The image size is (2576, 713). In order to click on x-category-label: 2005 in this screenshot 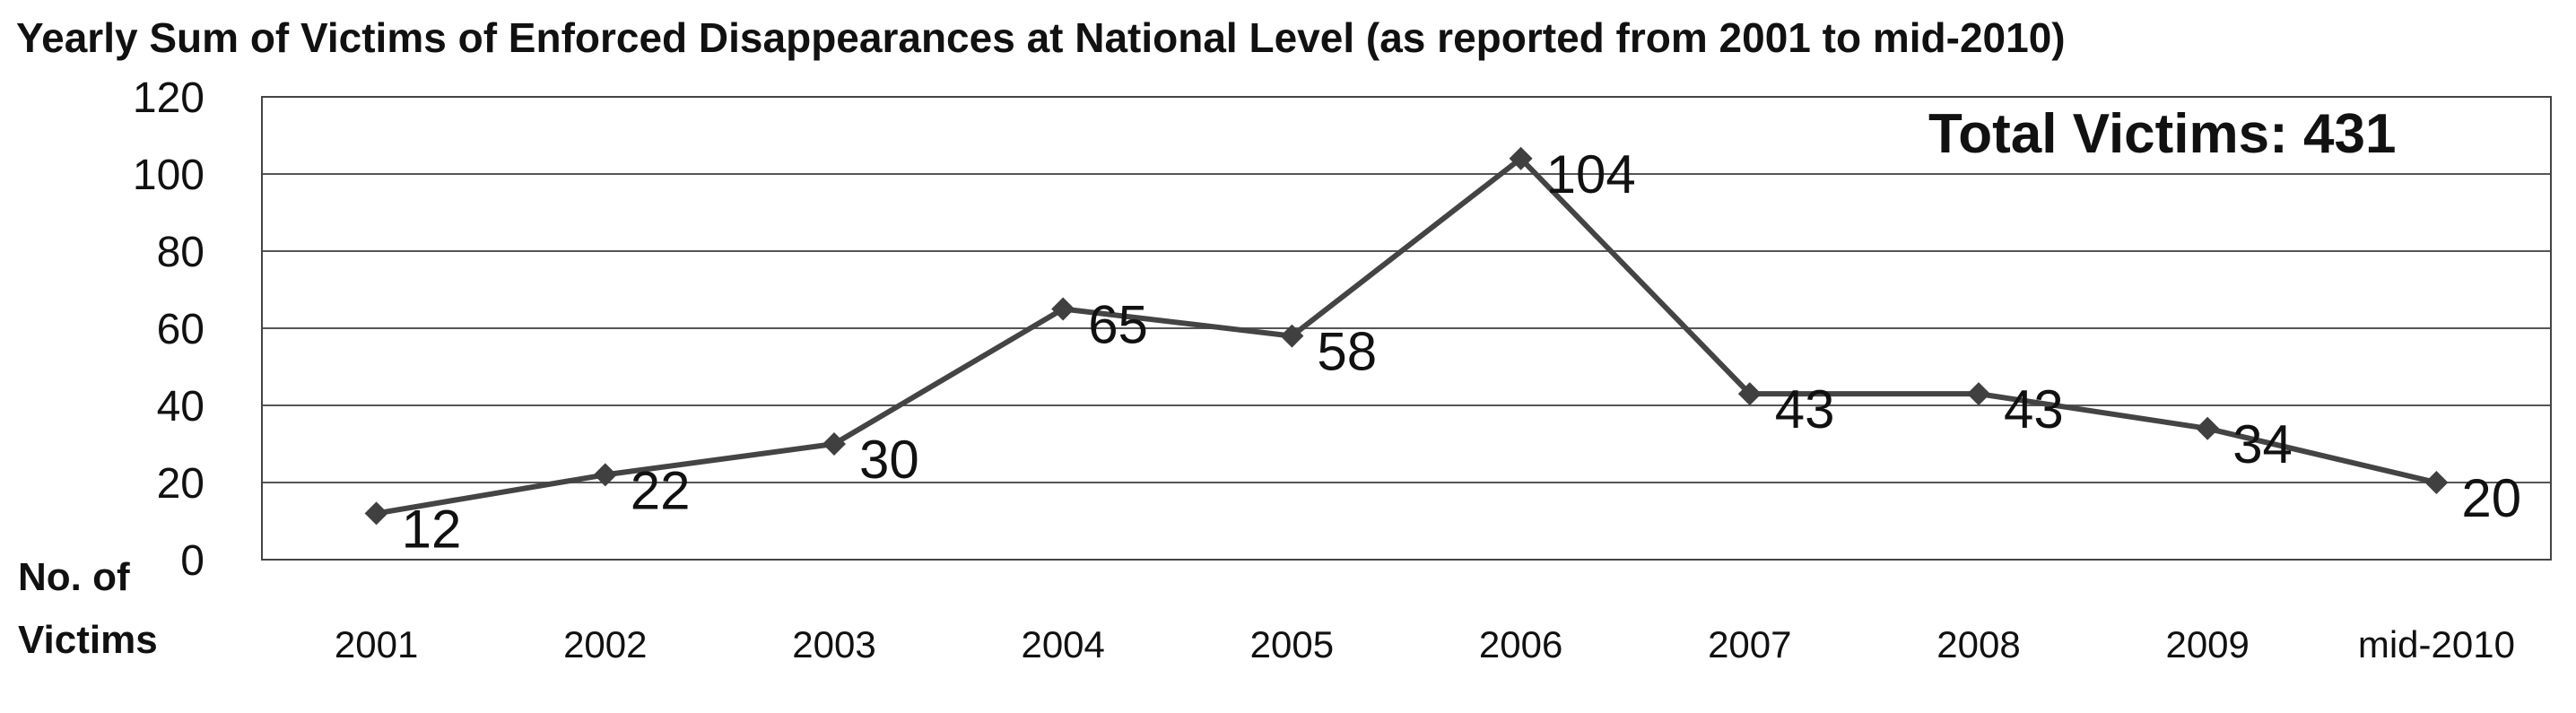, I will do `click(1292, 644)`.